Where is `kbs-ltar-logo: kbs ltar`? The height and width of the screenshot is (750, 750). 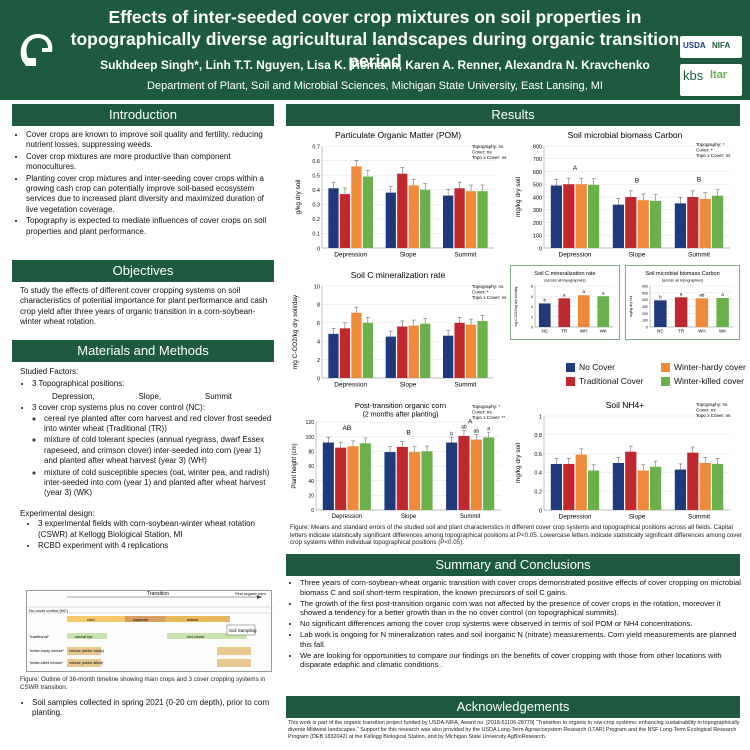 kbs-ltar-logo: kbs ltar is located at coordinates (711, 80).